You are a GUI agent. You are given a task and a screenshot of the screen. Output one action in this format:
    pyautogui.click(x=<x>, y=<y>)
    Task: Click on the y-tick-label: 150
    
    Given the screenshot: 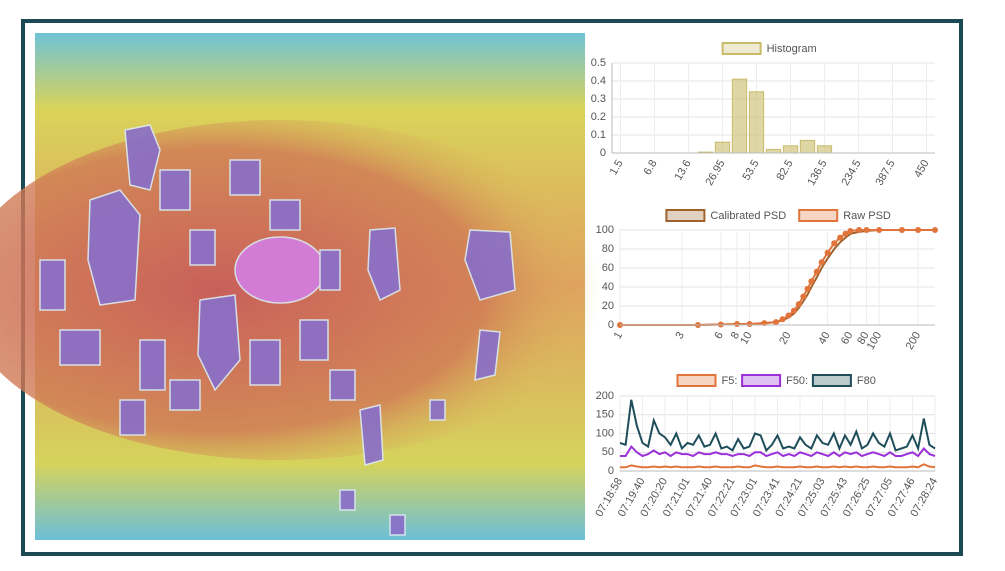 What is the action you would take?
    pyautogui.click(x=605, y=415)
    